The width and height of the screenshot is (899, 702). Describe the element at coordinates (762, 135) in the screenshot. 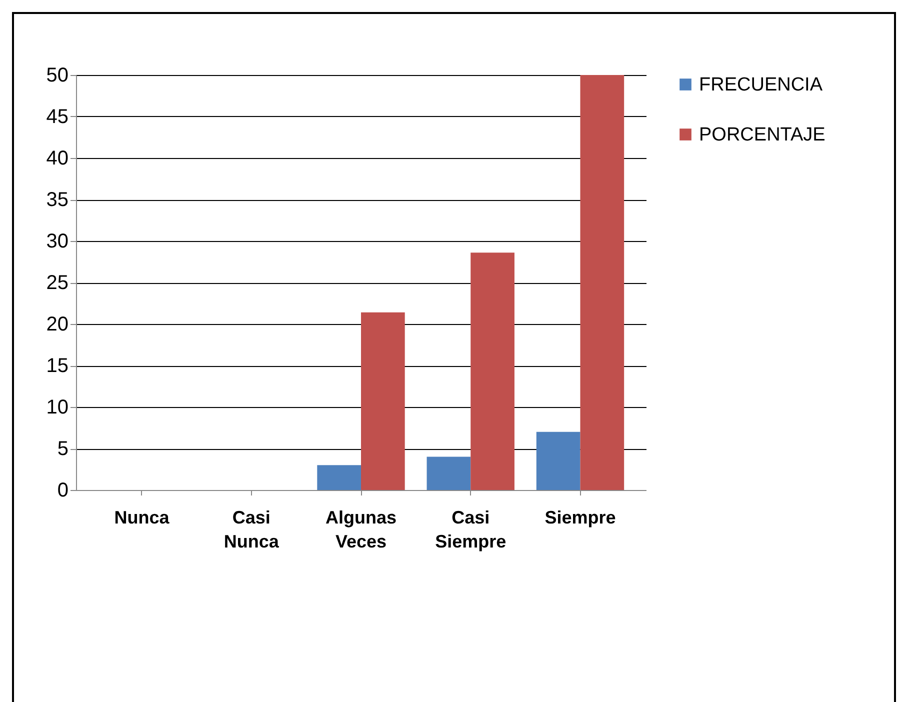

I see `legend-label: PORCENTAJE` at that location.